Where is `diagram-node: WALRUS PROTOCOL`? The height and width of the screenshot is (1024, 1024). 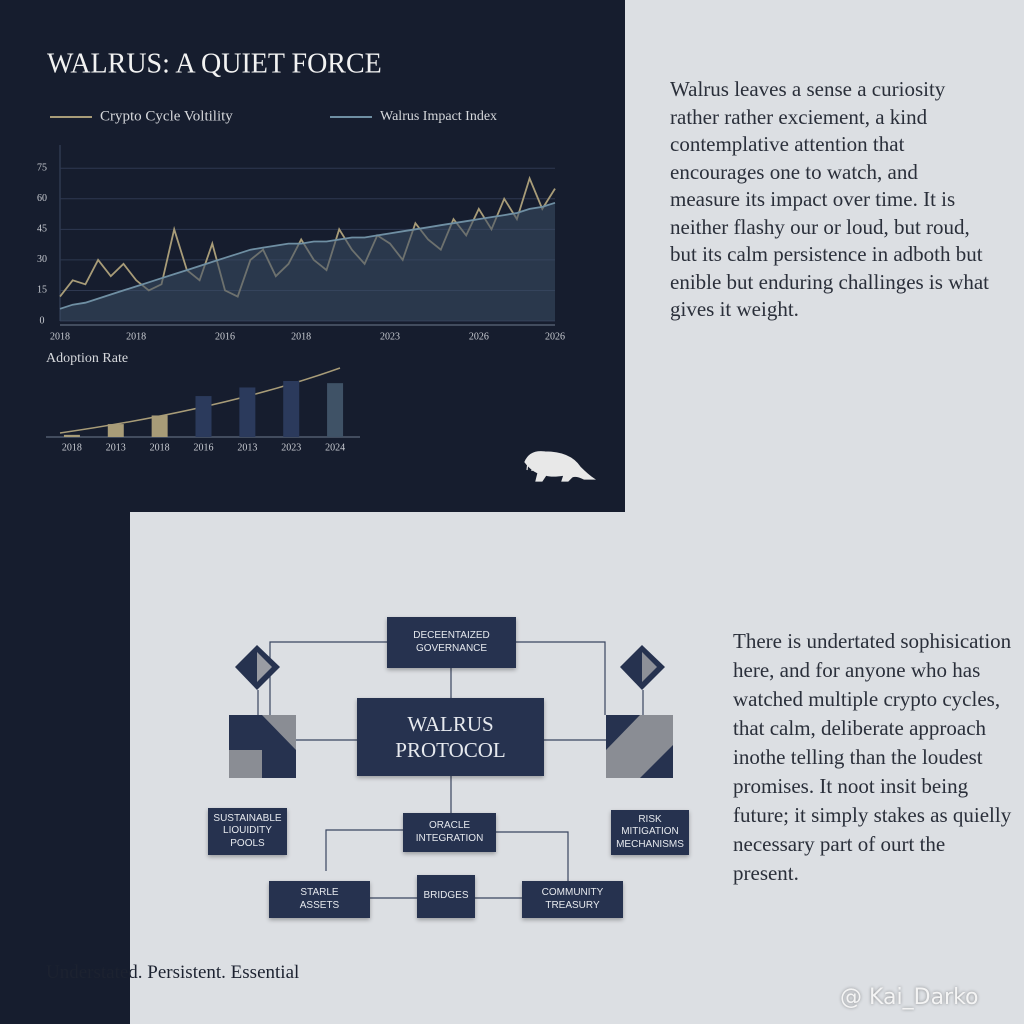 diagram-node: WALRUS PROTOCOL is located at coordinates (450, 737).